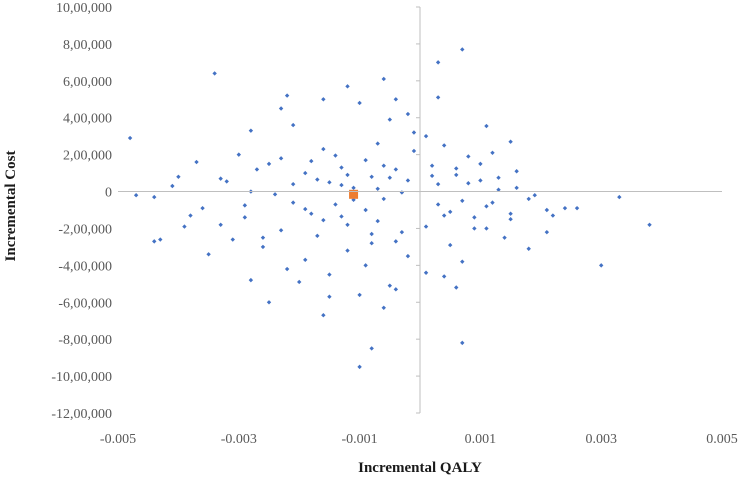 The height and width of the screenshot is (481, 746). Describe the element at coordinates (481, 439) in the screenshot. I see `x-tick-label: 0.001` at that location.